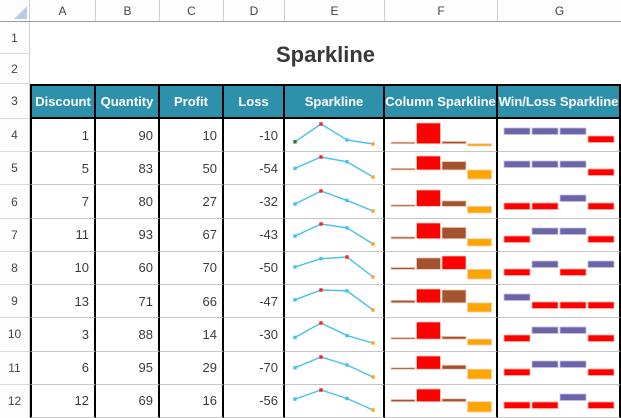  What do you see at coordinates (254, 10) in the screenshot?
I see `column-header-D: D` at bounding box center [254, 10].